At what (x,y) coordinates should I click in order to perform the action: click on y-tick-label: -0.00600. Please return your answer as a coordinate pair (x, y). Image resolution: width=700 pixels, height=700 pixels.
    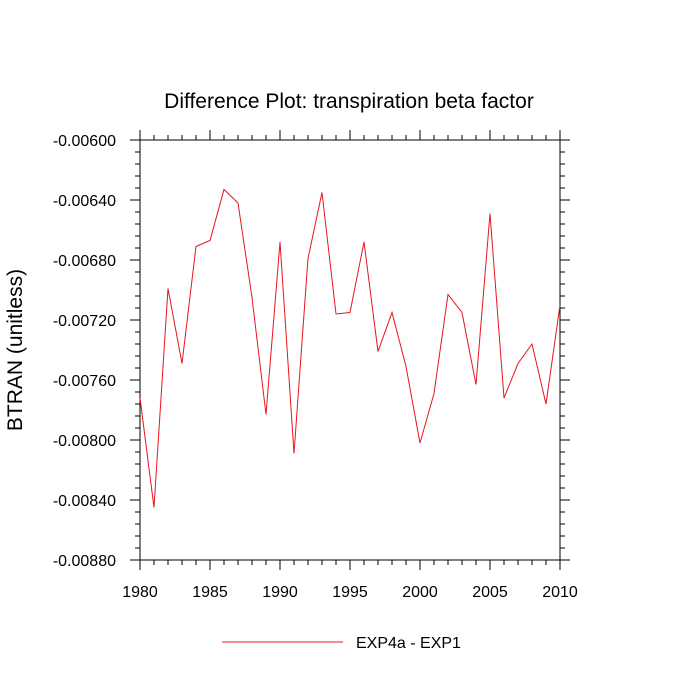
    Looking at the image, I should click on (84, 141).